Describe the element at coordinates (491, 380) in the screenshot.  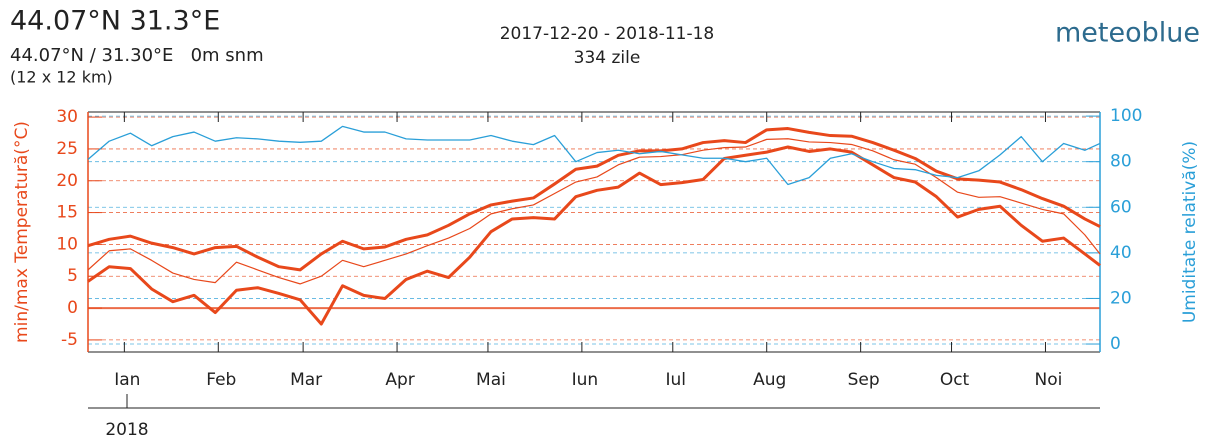
I see `x-tick-label: Mai` at that location.